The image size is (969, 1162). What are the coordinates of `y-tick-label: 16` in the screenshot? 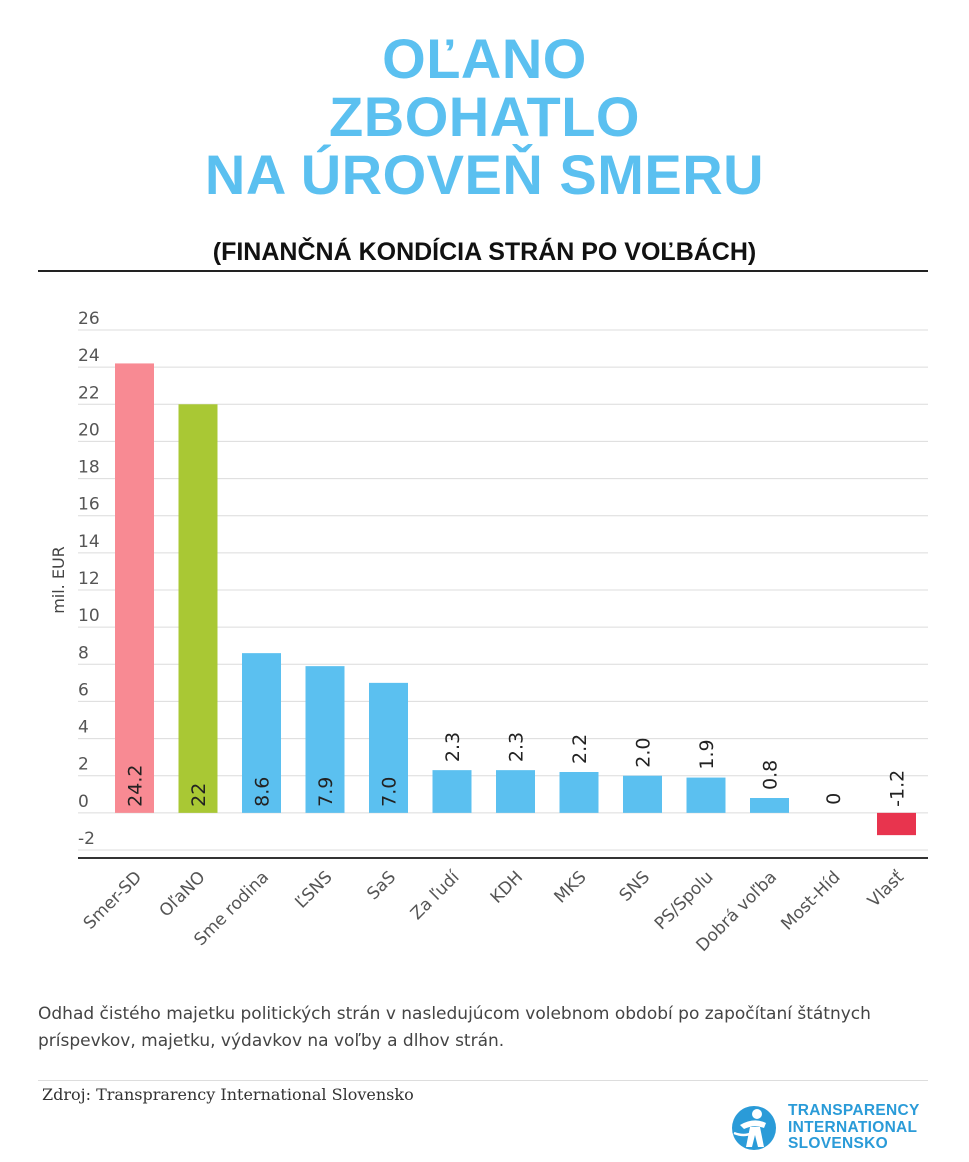 It's located at (89, 505).